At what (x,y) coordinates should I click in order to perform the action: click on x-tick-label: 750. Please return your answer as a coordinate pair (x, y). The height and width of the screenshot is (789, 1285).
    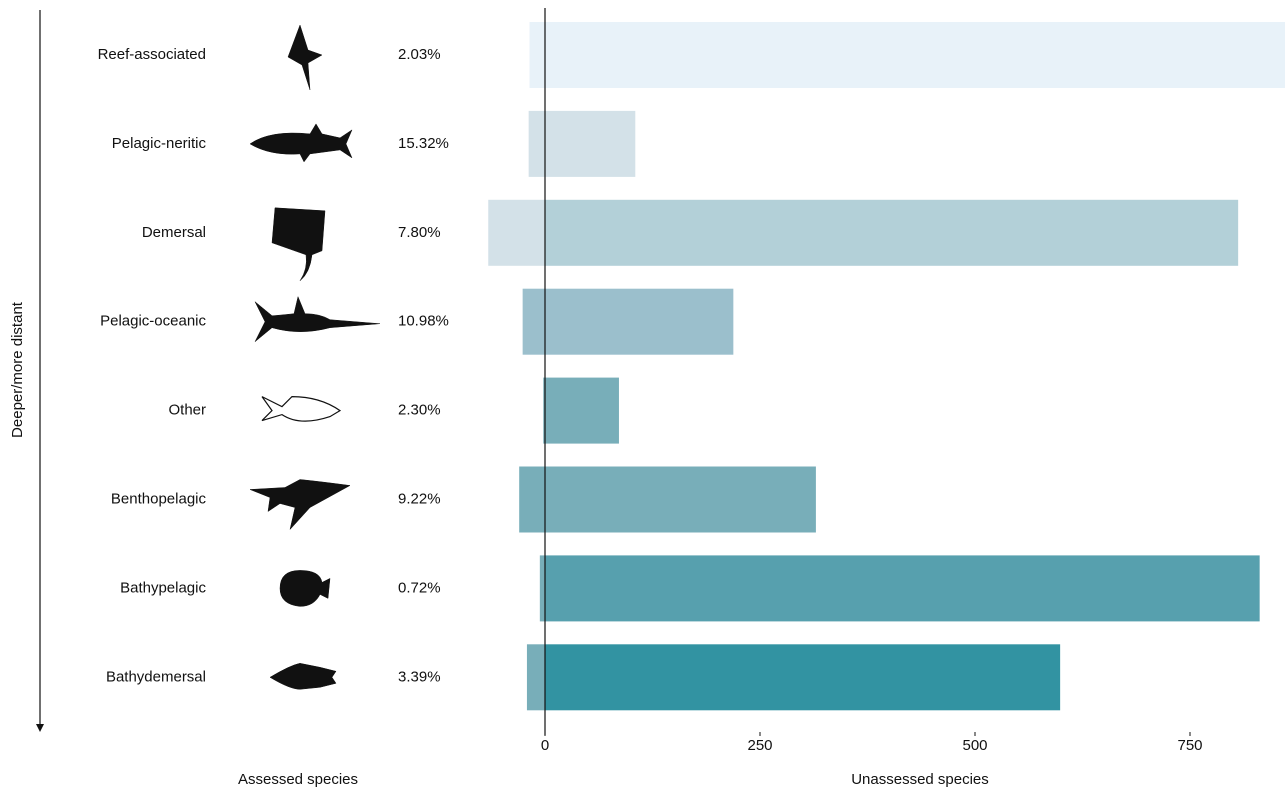
    Looking at the image, I should click on (1189, 745).